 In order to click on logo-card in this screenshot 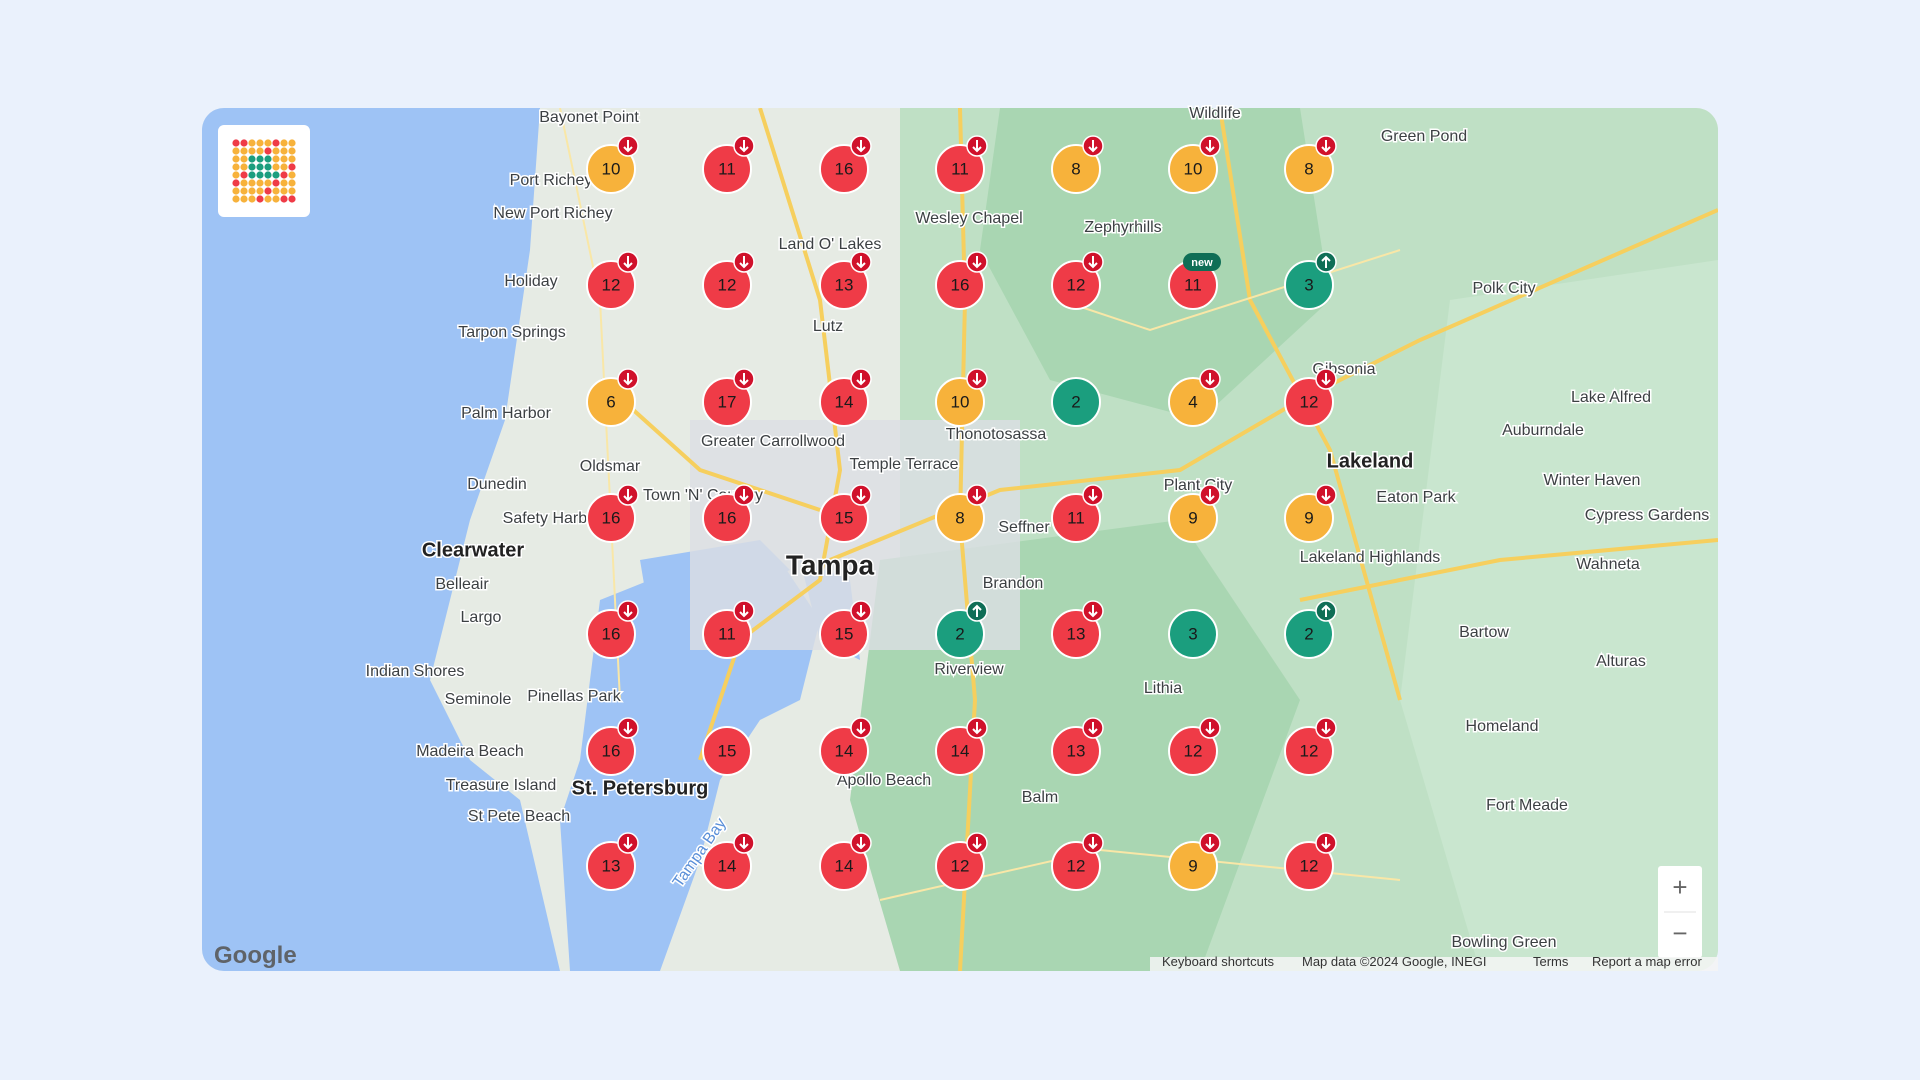, I will do `click(264, 171)`.